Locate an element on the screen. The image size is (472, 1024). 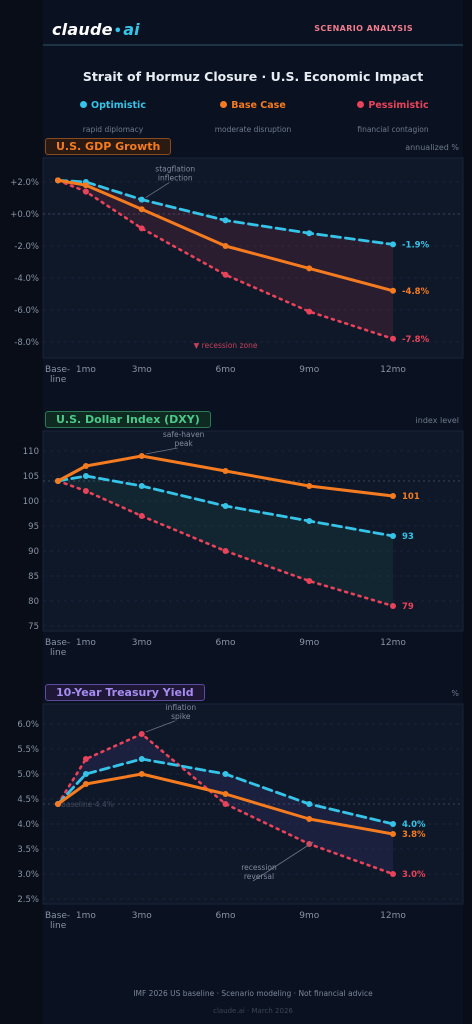
annotation-label: recession reversal is located at coordinates (259, 872).